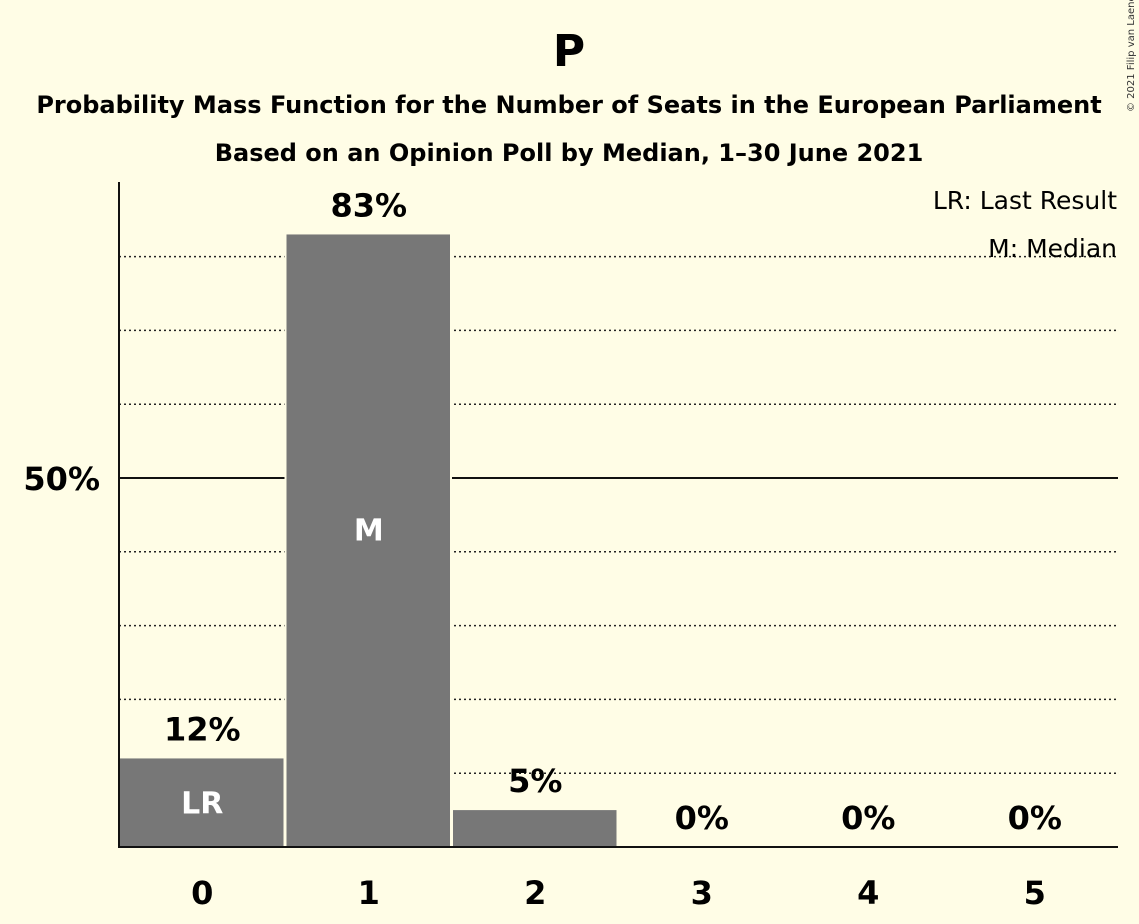 This screenshot has width=1139, height=924. Describe the element at coordinates (202, 729) in the screenshot. I see `value-label: 12%` at that location.